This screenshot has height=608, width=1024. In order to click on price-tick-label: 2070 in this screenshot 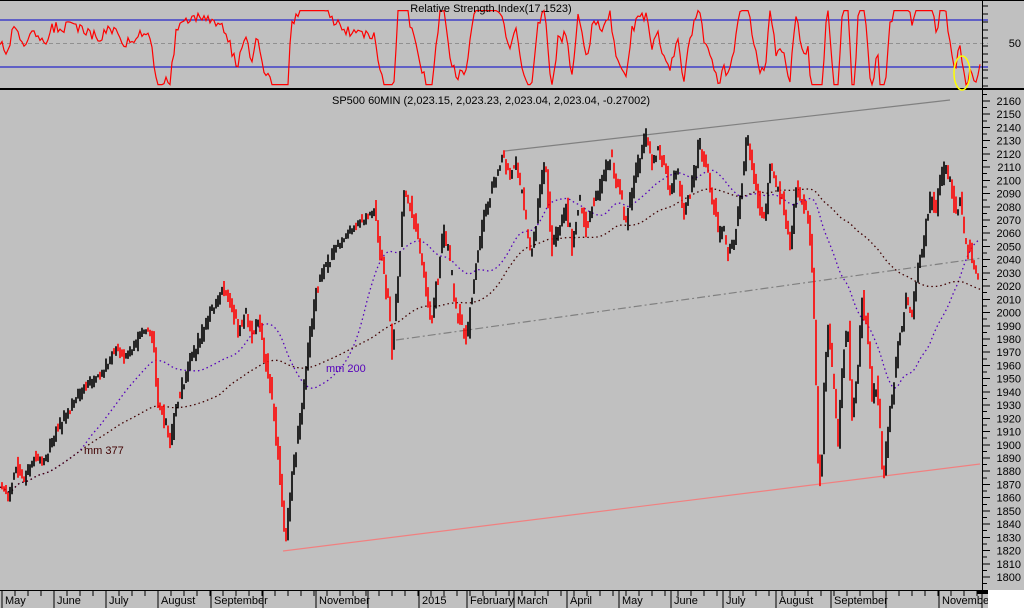, I will do `click(1009, 221)`.